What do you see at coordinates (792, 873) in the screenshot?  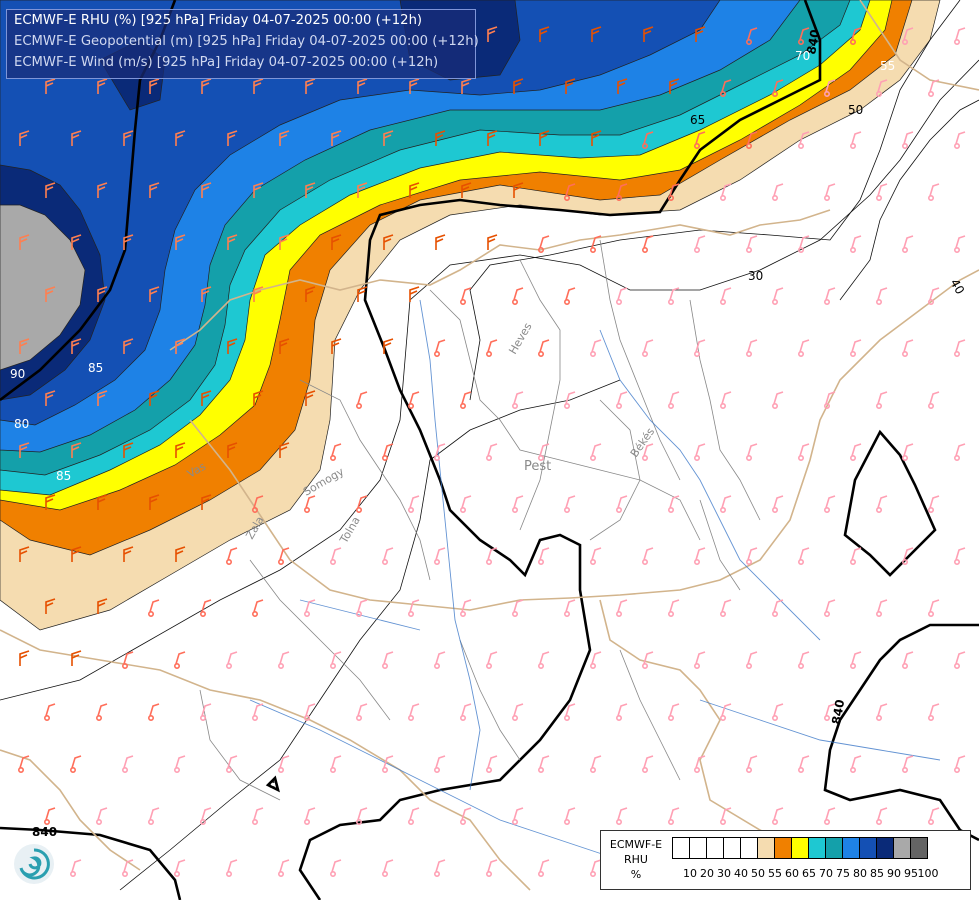 I see `legend-tick: 60` at bounding box center [792, 873].